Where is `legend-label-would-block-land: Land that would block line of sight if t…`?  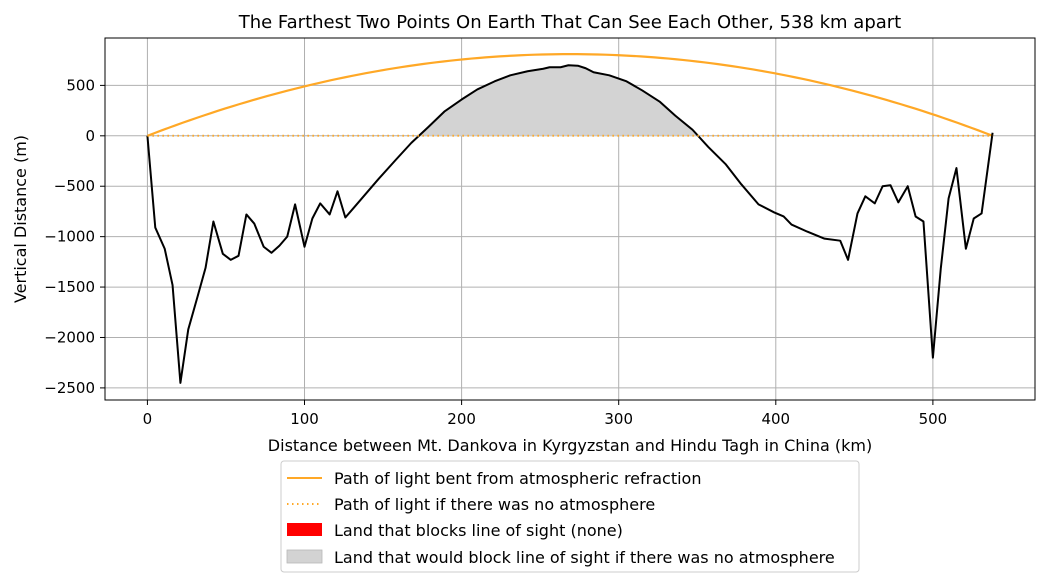
legend-label-would-block-land: Land that would block line of sight if t… is located at coordinates (584, 557).